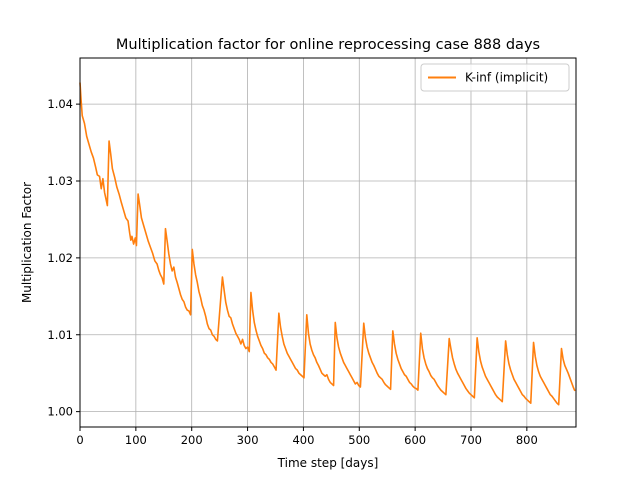  I want to click on x-axis-ticks: 0 100 200 300 400 500 600 700 800, so click(307, 437).